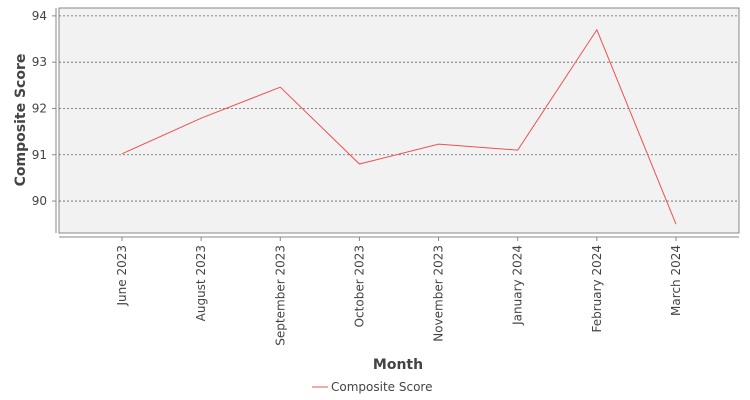 The height and width of the screenshot is (400, 750). I want to click on y-tick-label: 93, so click(39, 62).